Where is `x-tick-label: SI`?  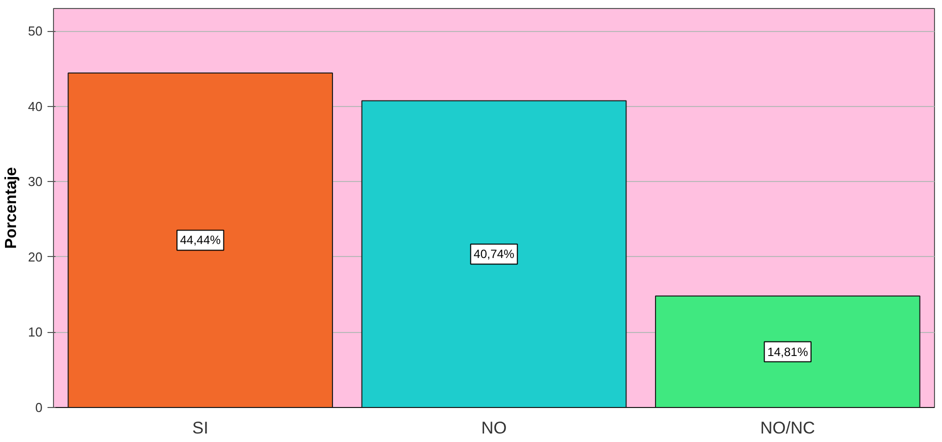 x-tick-label: SI is located at coordinates (200, 428).